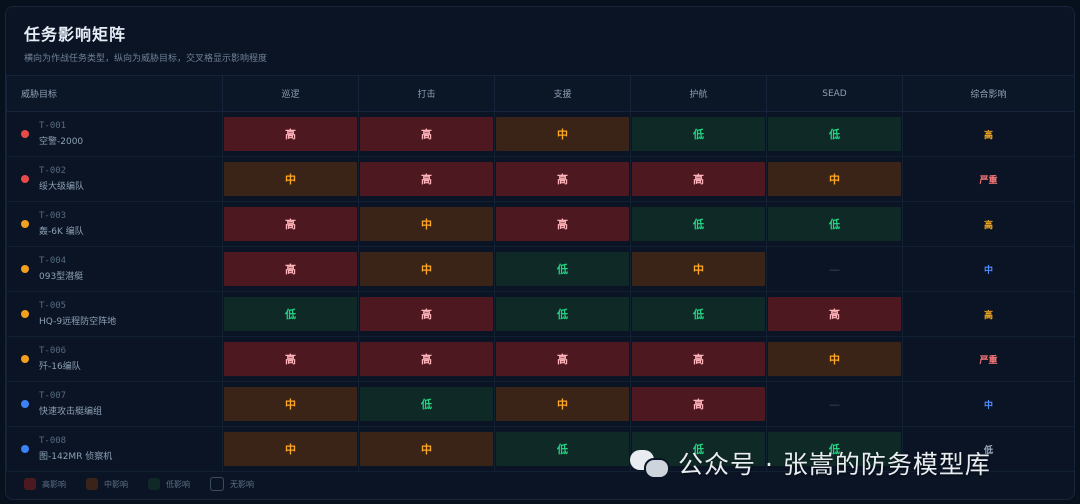  What do you see at coordinates (178, 484) in the screenshot?
I see `legend-label: 低影响` at bounding box center [178, 484].